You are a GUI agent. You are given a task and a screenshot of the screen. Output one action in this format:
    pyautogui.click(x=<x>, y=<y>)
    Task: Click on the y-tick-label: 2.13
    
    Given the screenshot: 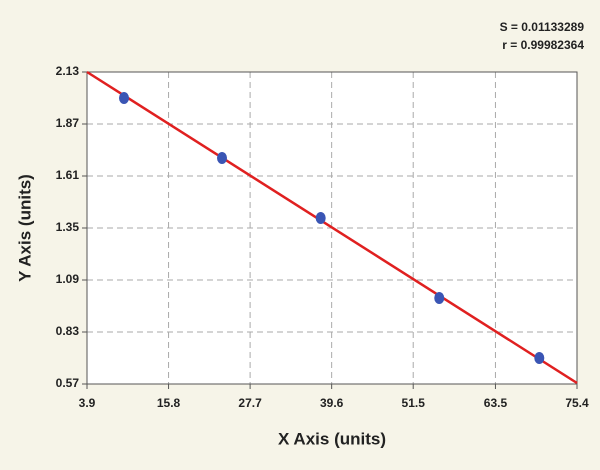 What is the action you would take?
    pyautogui.click(x=68, y=71)
    